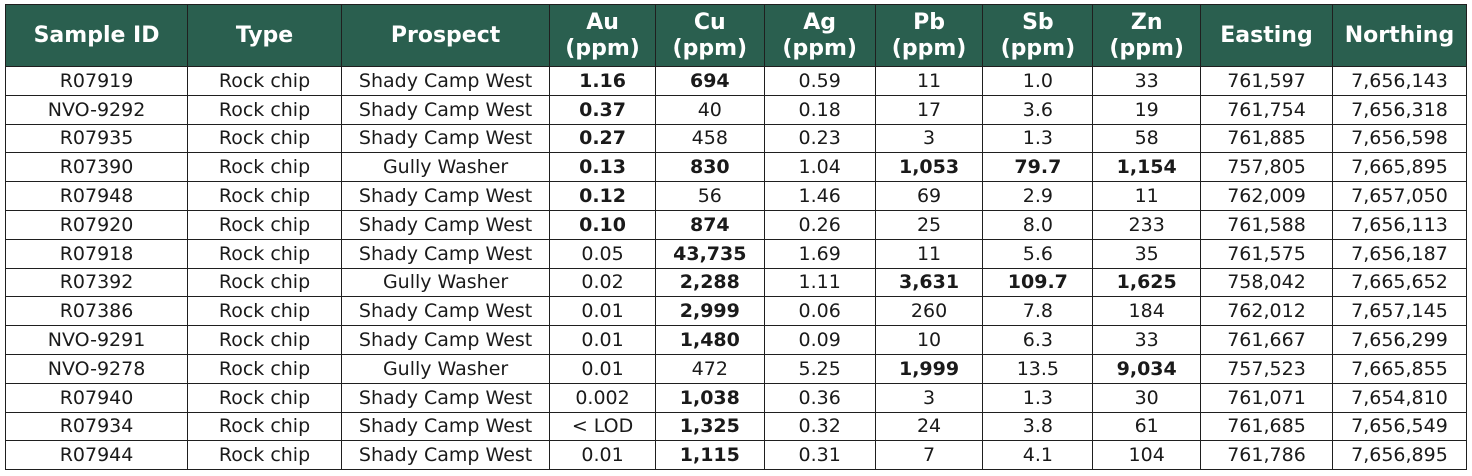  Describe the element at coordinates (709, 22) in the screenshot. I see `column-header-name: Cu` at that location.